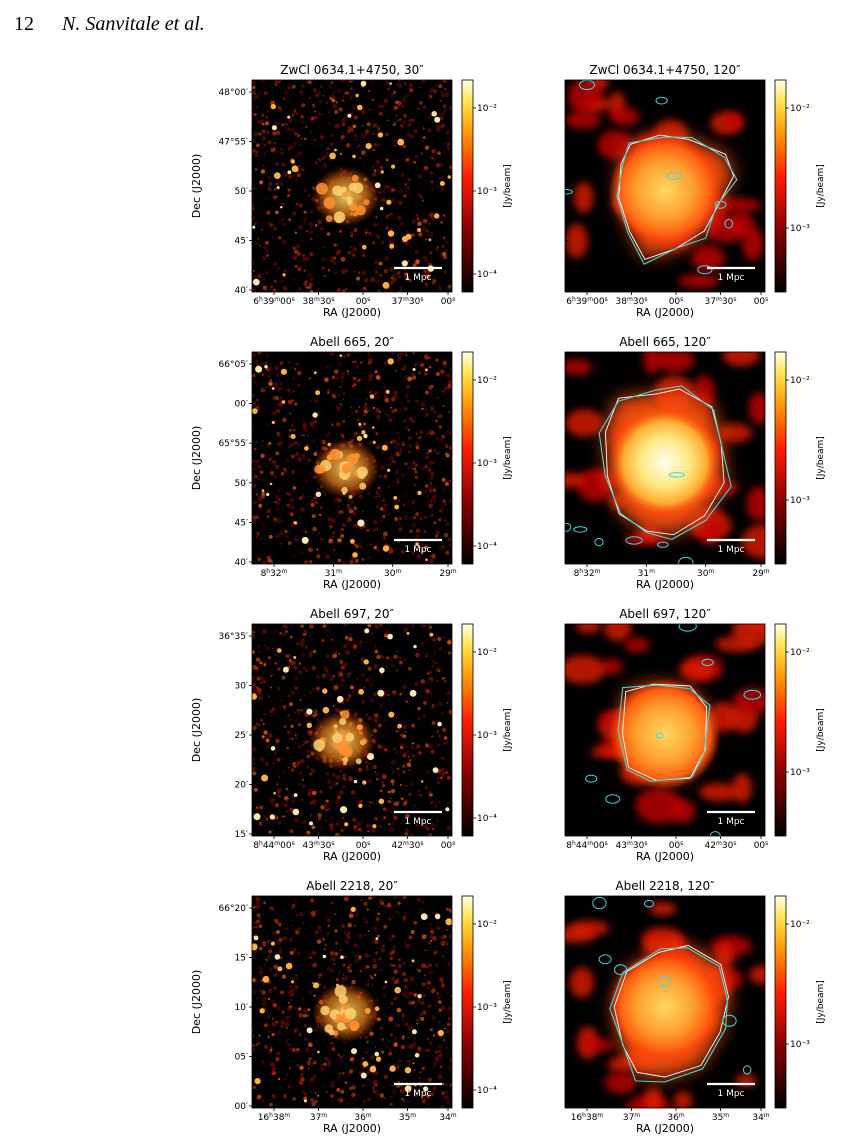  What do you see at coordinates (665, 614) in the screenshot?
I see `panel-title: Abell 697, 120″` at bounding box center [665, 614].